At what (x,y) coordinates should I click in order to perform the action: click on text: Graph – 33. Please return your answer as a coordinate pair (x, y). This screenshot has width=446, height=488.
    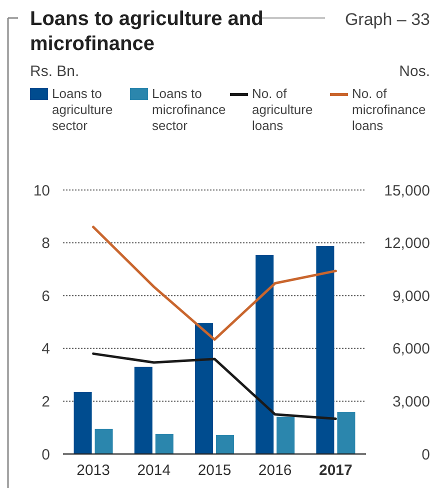
    Looking at the image, I should click on (387, 19).